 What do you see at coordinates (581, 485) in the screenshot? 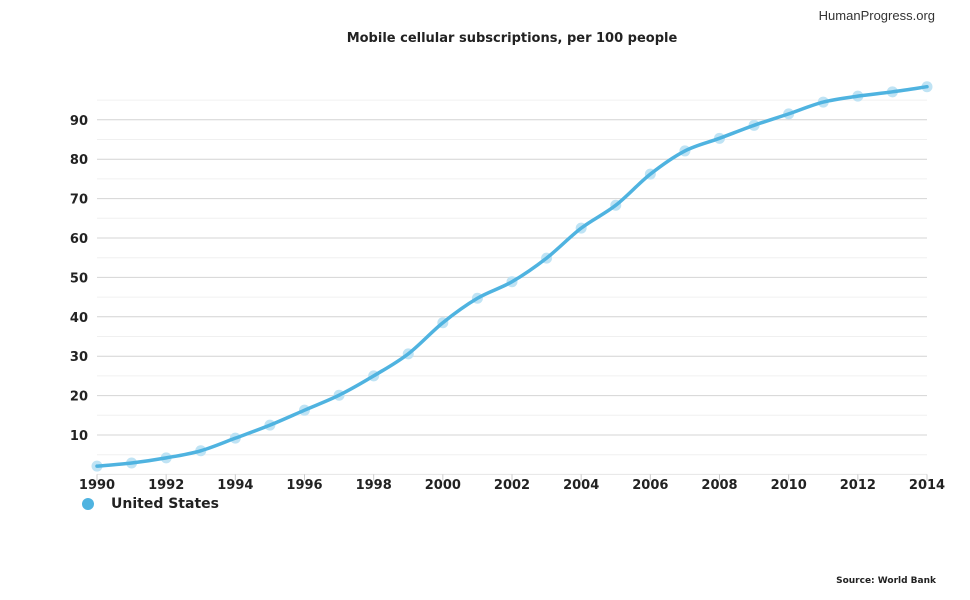
I see `x-tick-label: 2004` at bounding box center [581, 485].